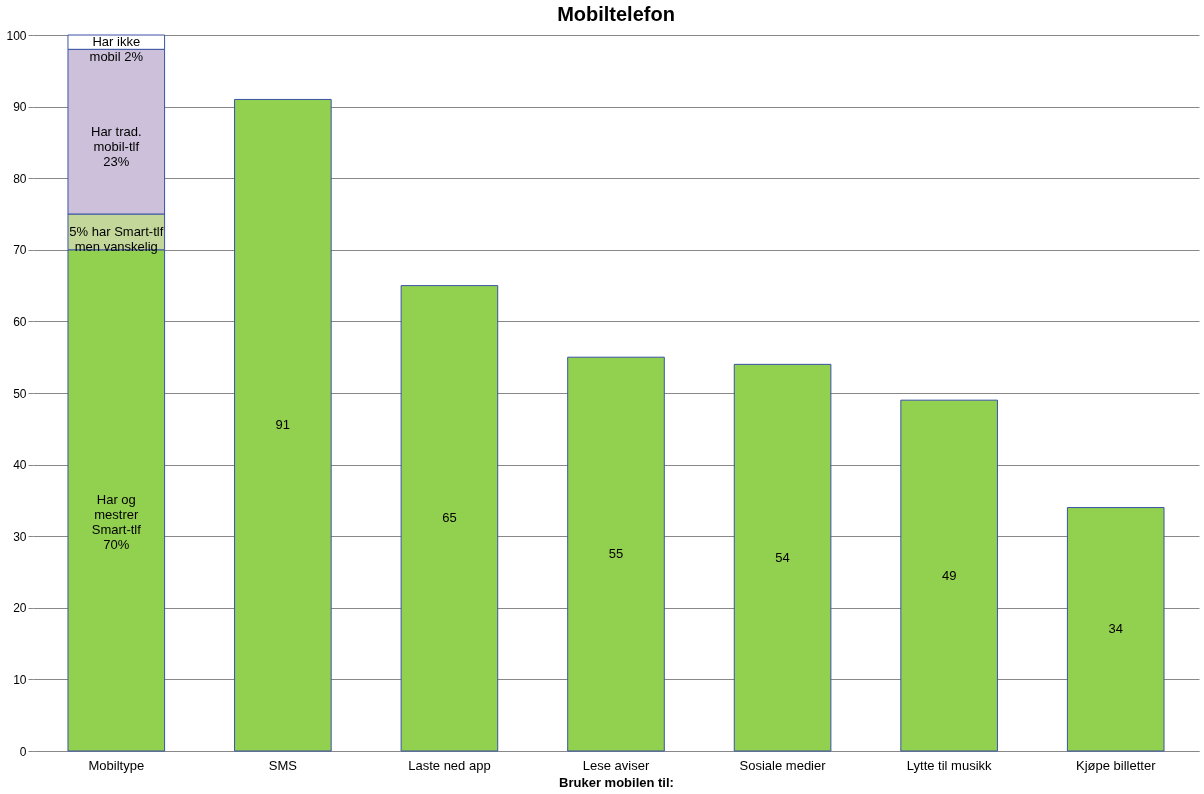  What do you see at coordinates (20, 250) in the screenshot?
I see `y-tick-label: 70` at bounding box center [20, 250].